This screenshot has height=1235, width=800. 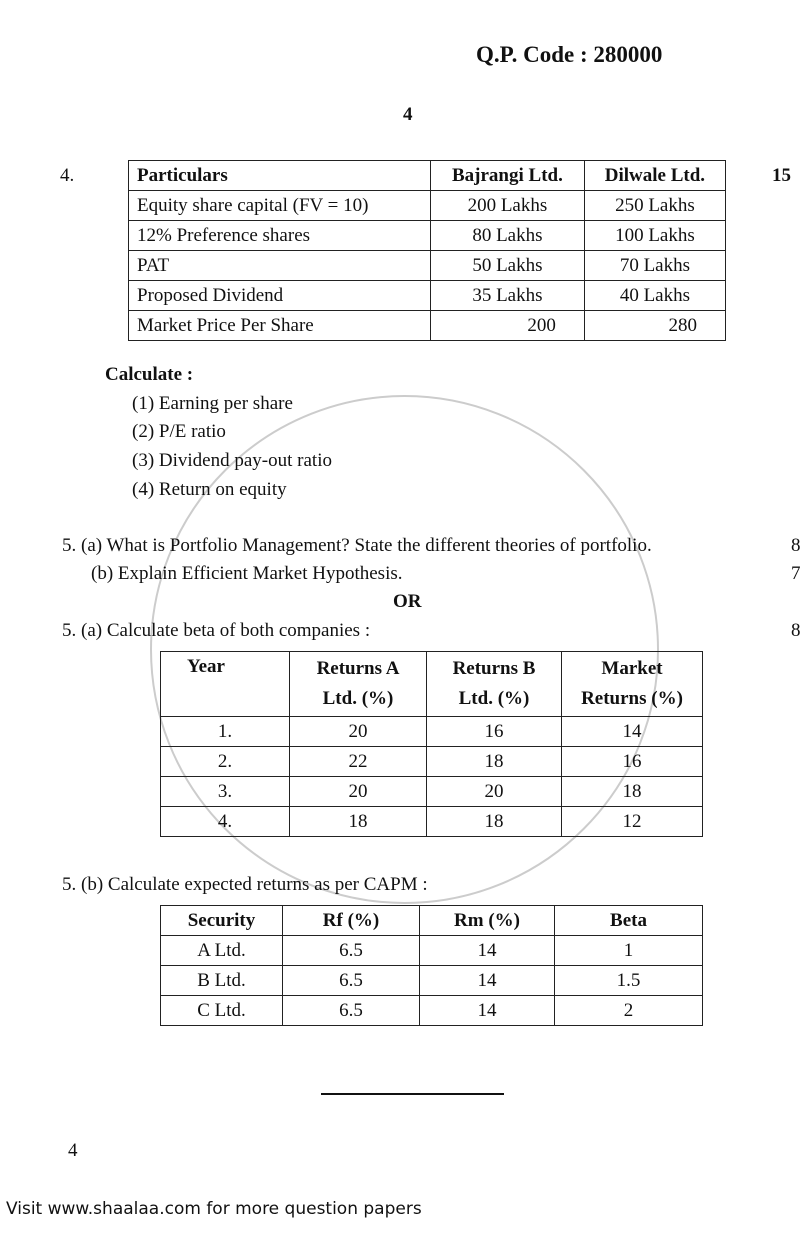 What do you see at coordinates (494, 684) in the screenshot?
I see `header-cell: Returns B Ltd. (%)` at bounding box center [494, 684].